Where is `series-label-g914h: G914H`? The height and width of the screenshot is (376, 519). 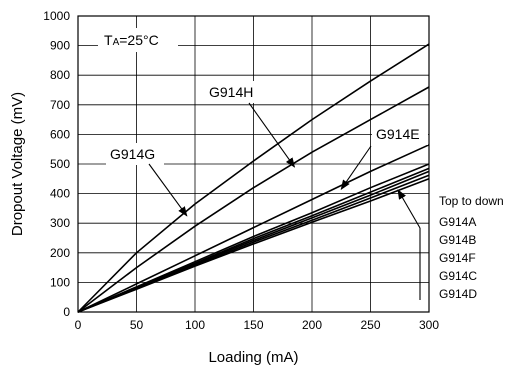 series-label-g914h: G914H is located at coordinates (231, 92).